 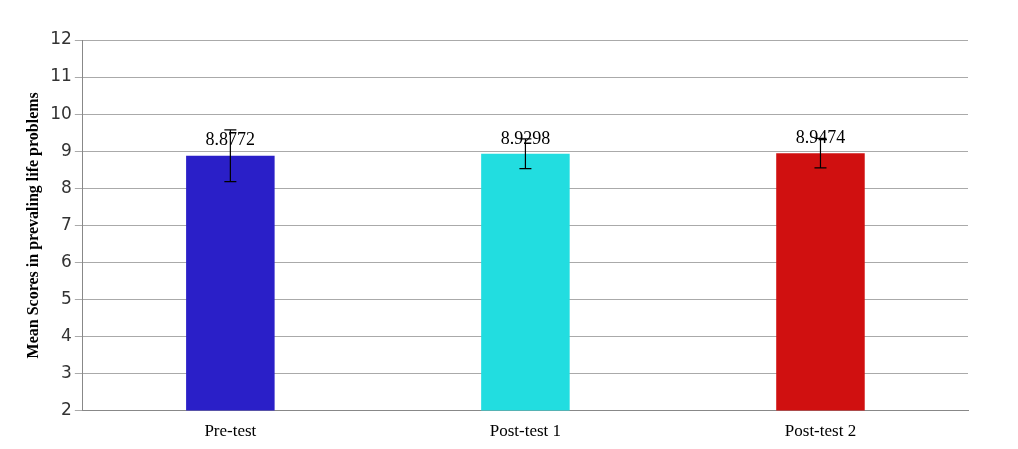 I want to click on y-tick-label: 2, so click(x=66, y=409).